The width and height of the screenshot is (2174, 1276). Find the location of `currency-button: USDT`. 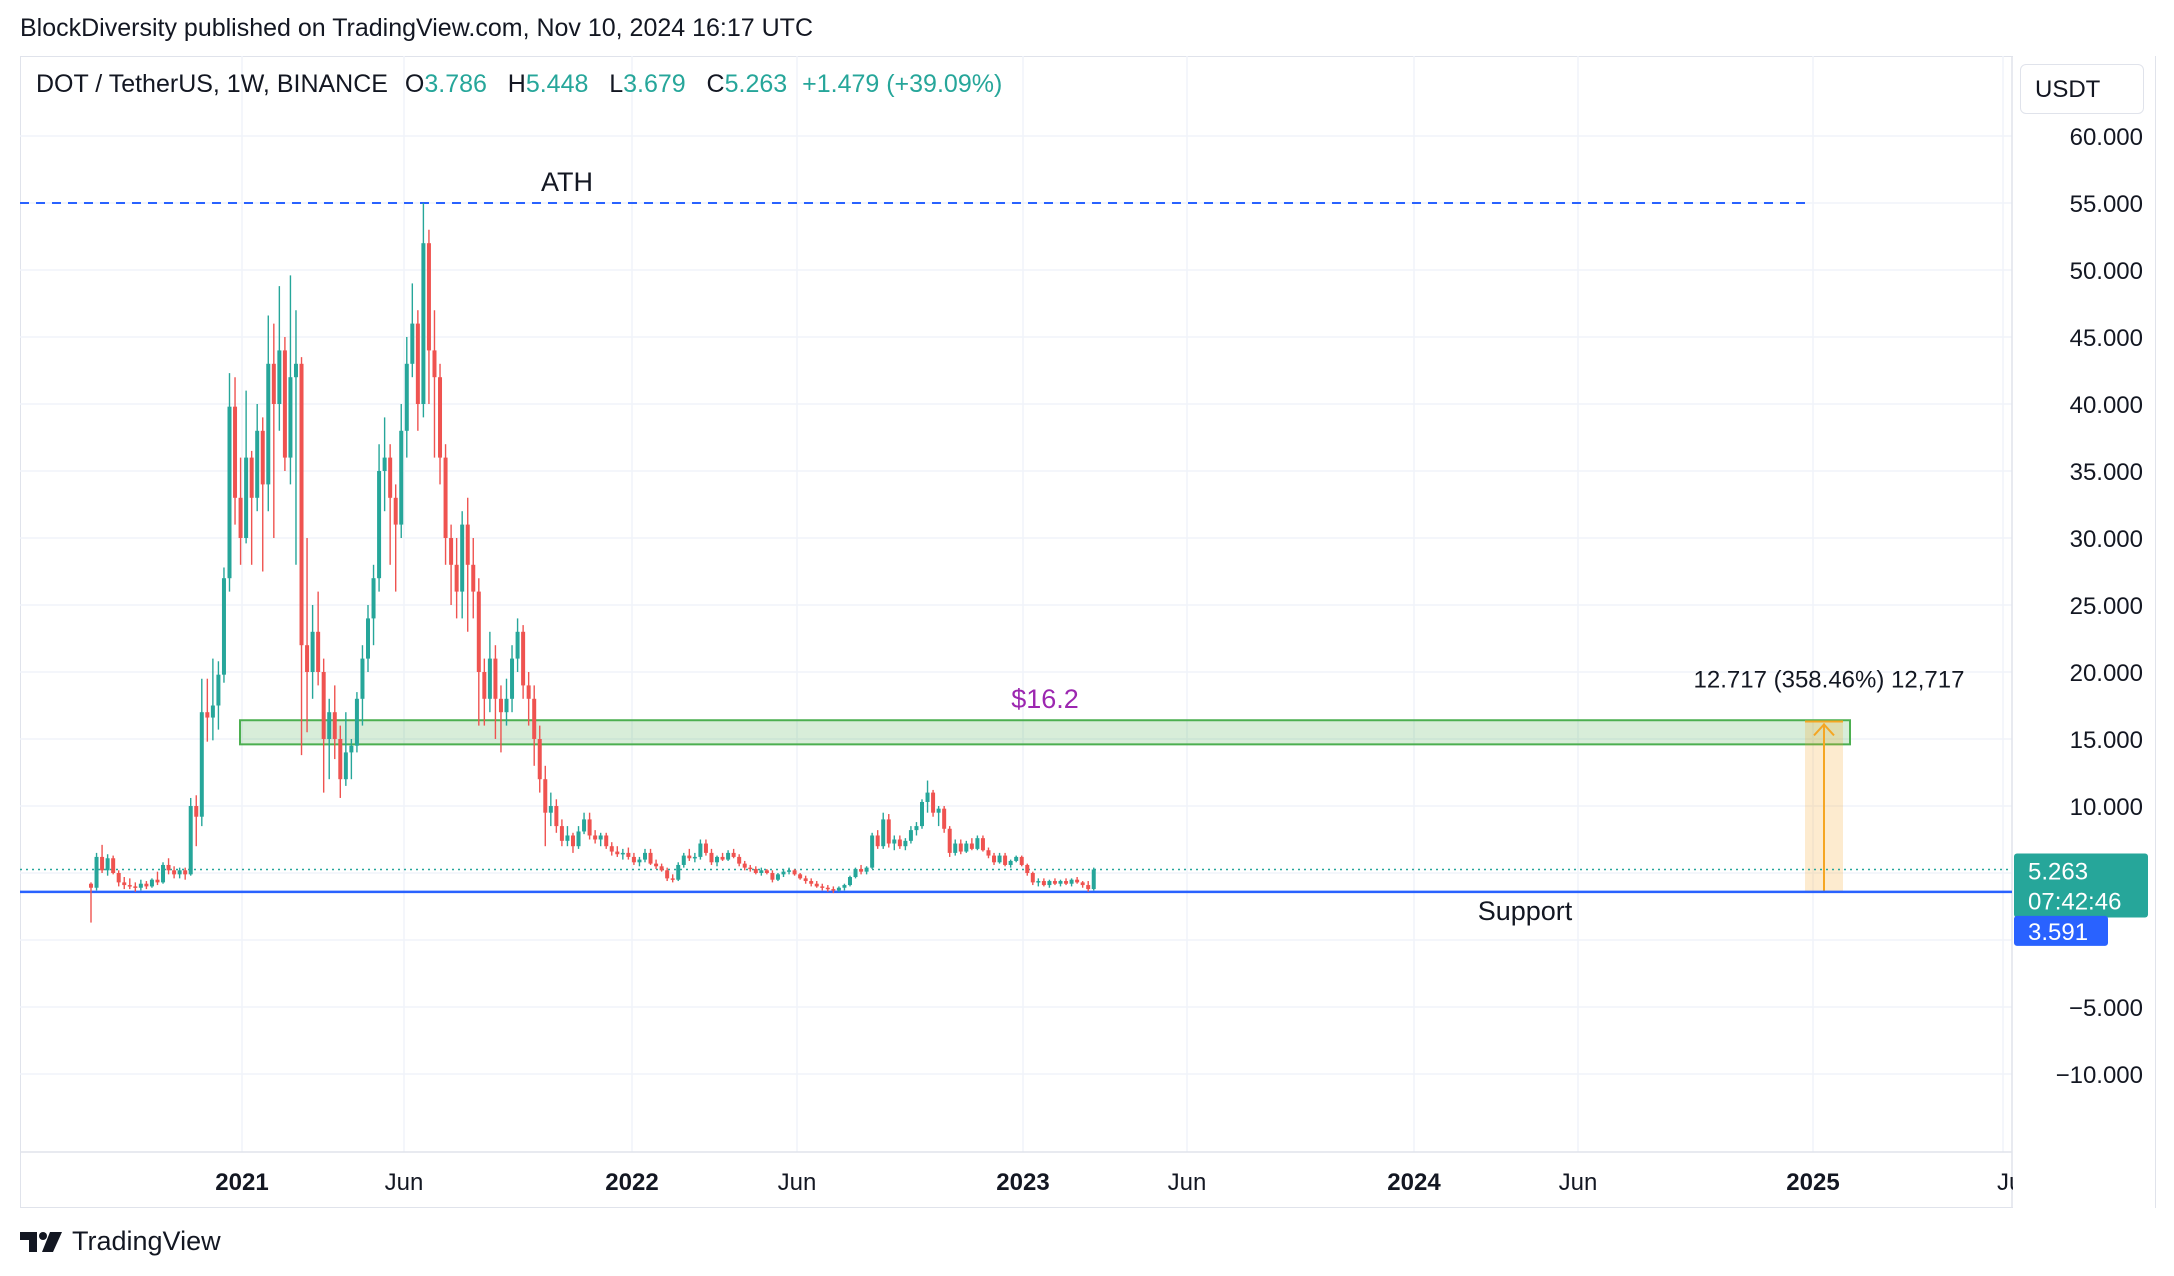

currency-button: USDT is located at coordinates (2082, 89).